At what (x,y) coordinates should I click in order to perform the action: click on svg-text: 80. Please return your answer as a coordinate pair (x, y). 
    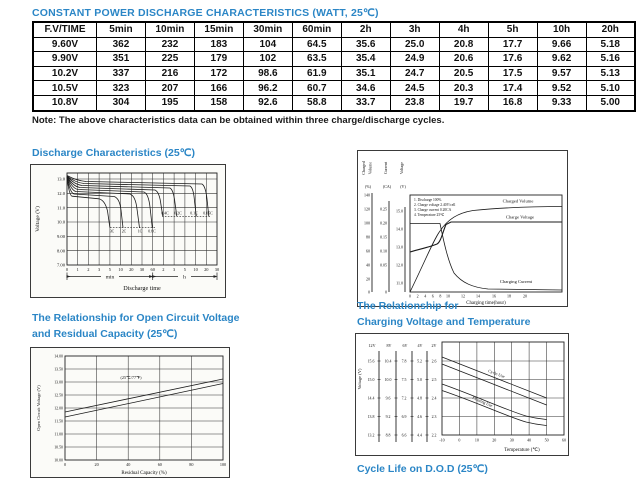
    Looking at the image, I should click on (191, 464).